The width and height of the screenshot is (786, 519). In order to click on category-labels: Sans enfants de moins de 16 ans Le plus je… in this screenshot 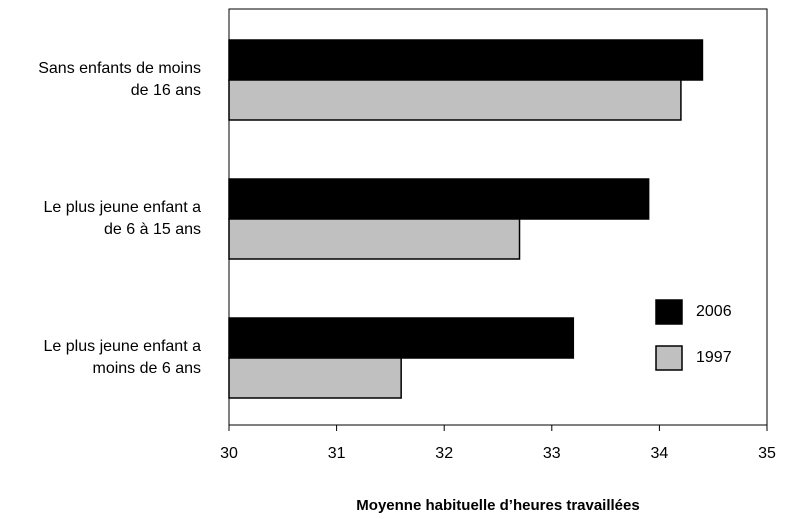, I will do `click(119, 218)`.